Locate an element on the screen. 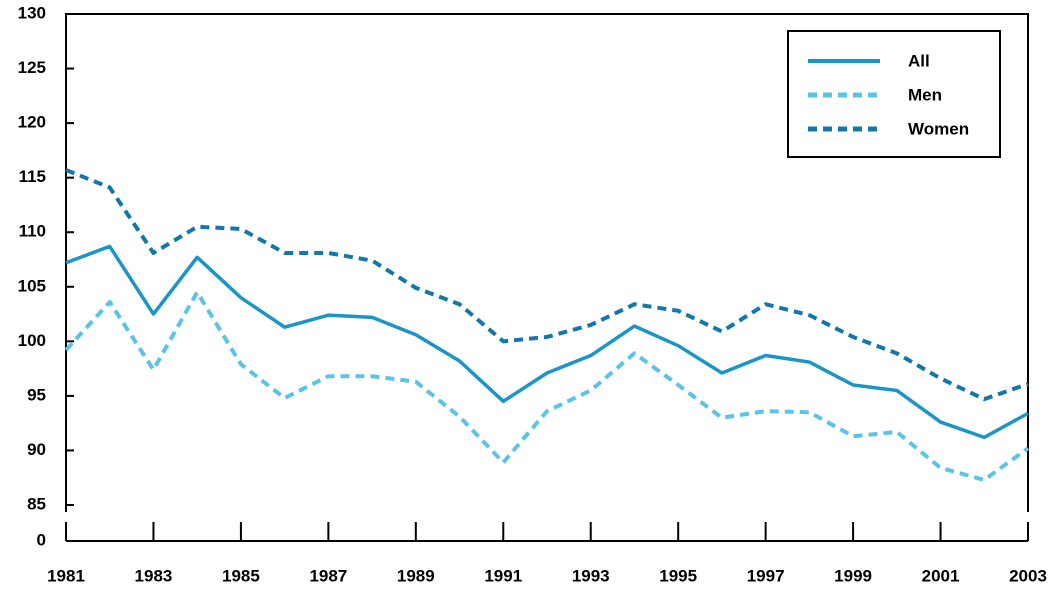 This screenshot has height=589, width=1057. legend-label: Men is located at coordinates (925, 94).